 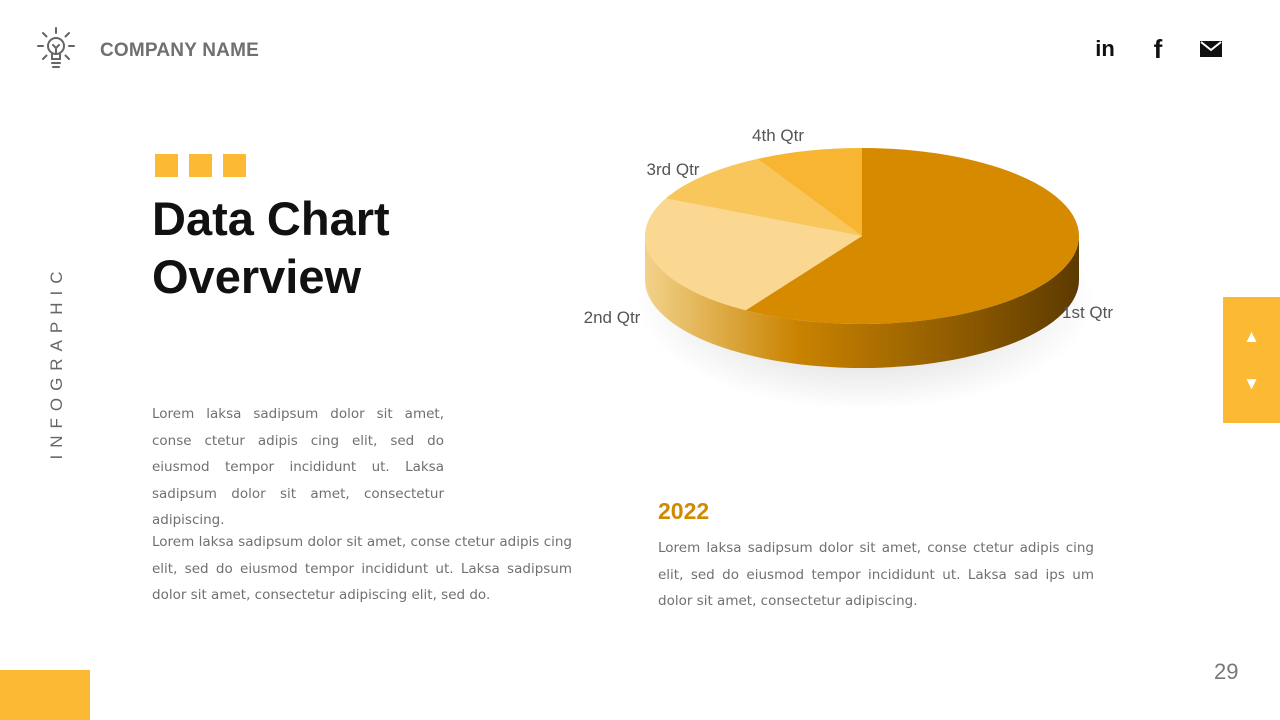 What do you see at coordinates (271, 248) in the screenshot?
I see `page-title: Data Chart Overview` at bounding box center [271, 248].